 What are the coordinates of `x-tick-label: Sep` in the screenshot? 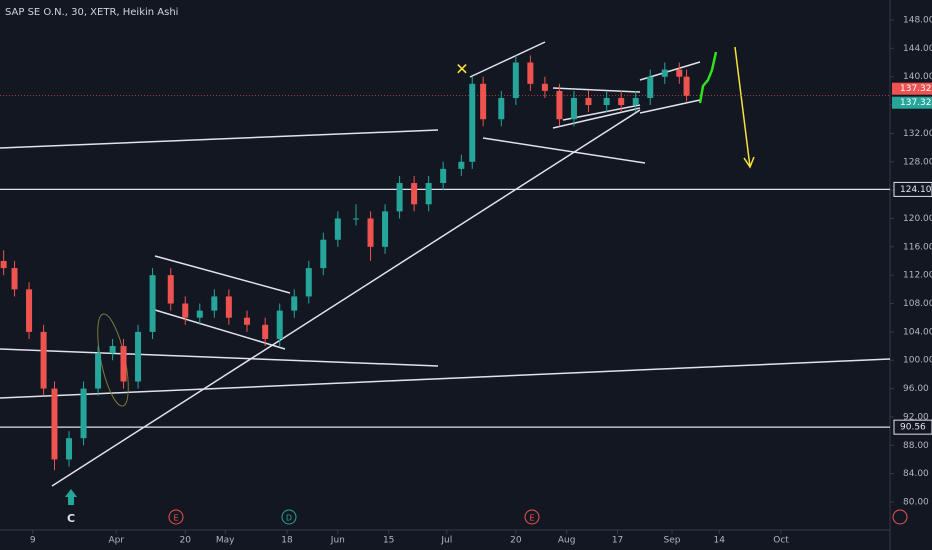 It's located at (672, 541).